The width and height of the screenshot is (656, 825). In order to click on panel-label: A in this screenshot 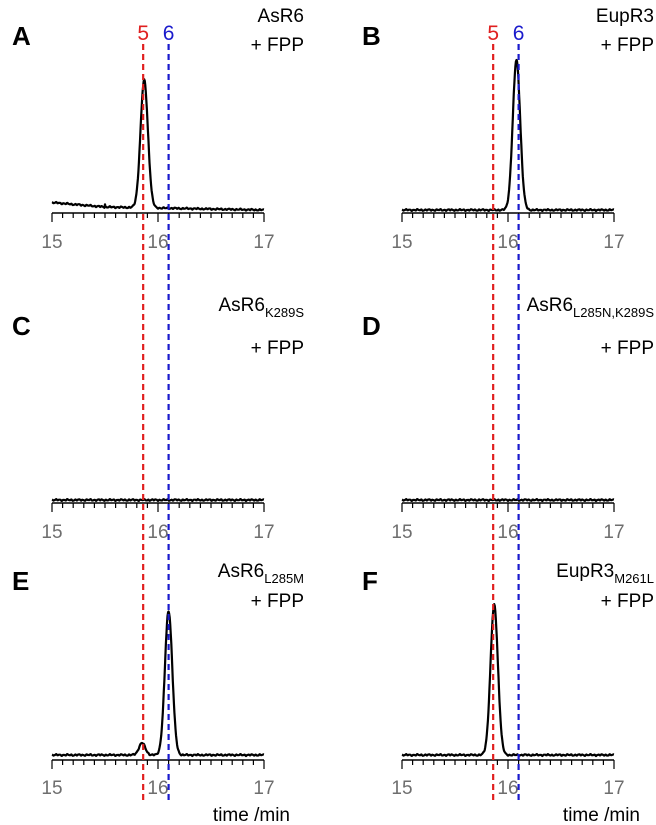, I will do `click(21, 36)`.